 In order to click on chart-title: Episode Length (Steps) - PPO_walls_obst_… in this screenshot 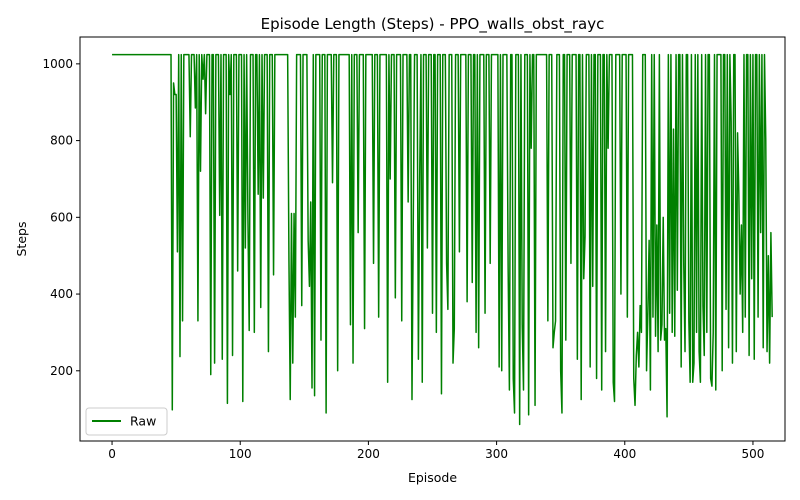, I will do `click(433, 24)`.